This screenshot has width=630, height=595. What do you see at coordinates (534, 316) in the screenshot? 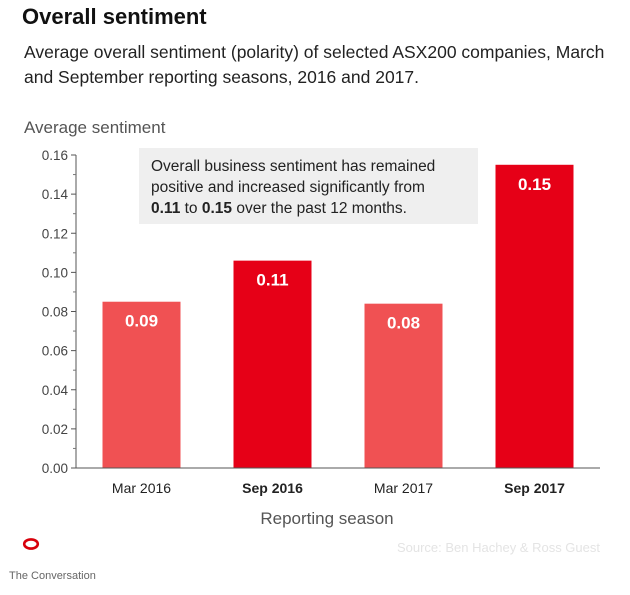
I see `bar-sep-2017` at bounding box center [534, 316].